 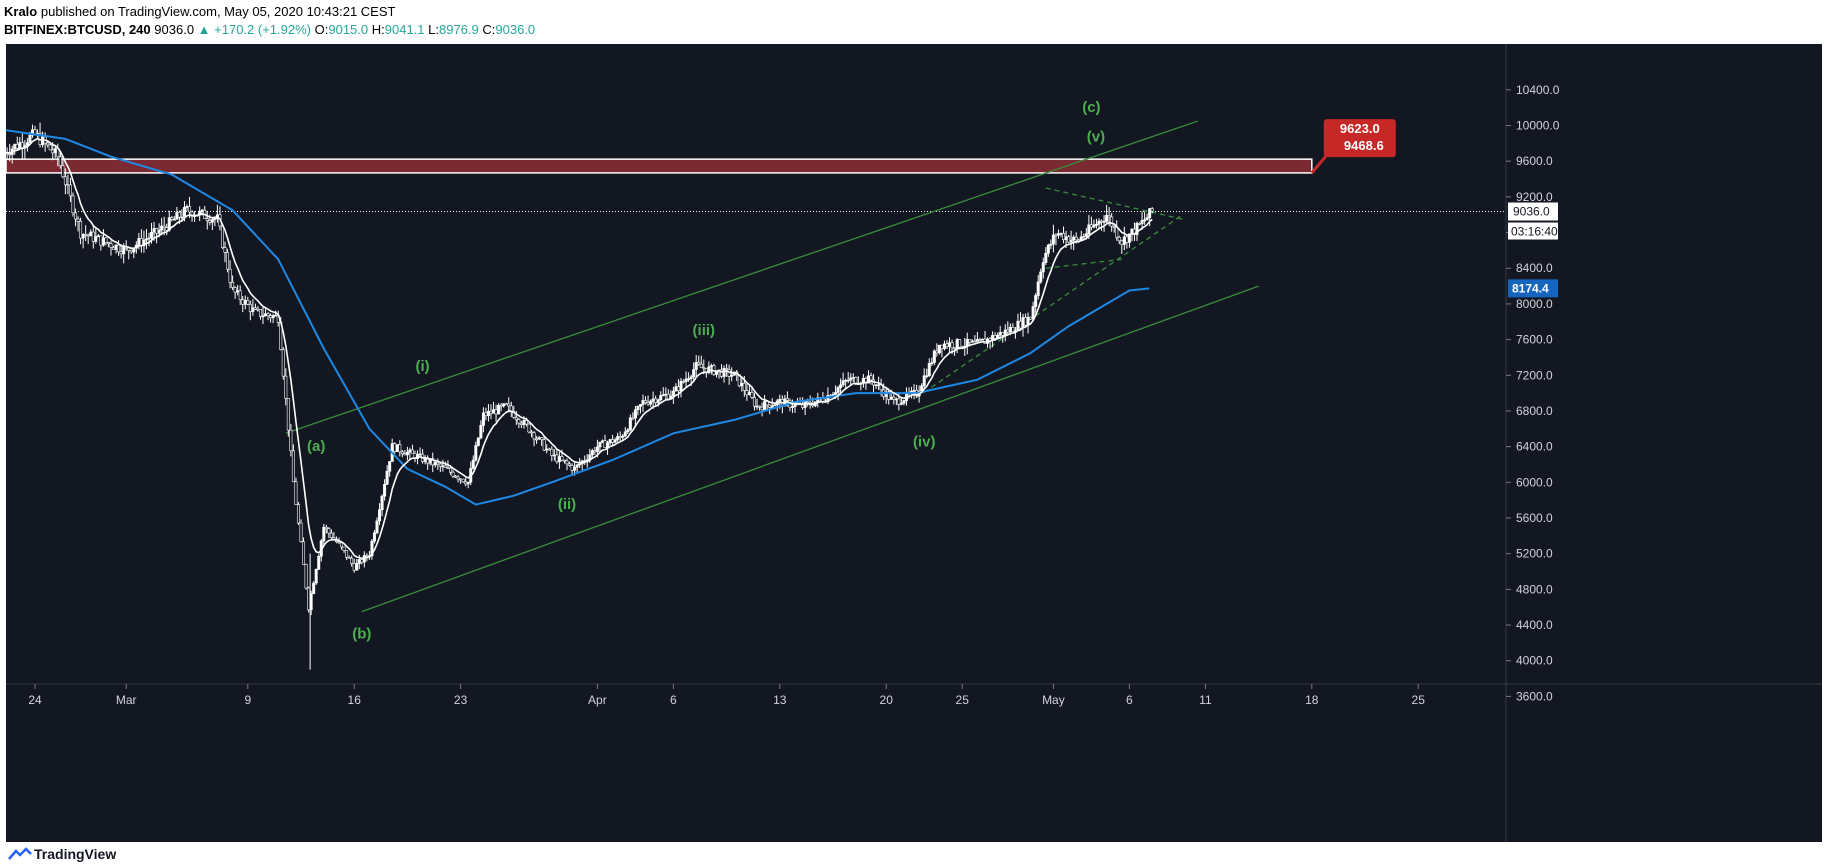 I want to click on y-tick-label: 9200.0, so click(x=1534, y=197).